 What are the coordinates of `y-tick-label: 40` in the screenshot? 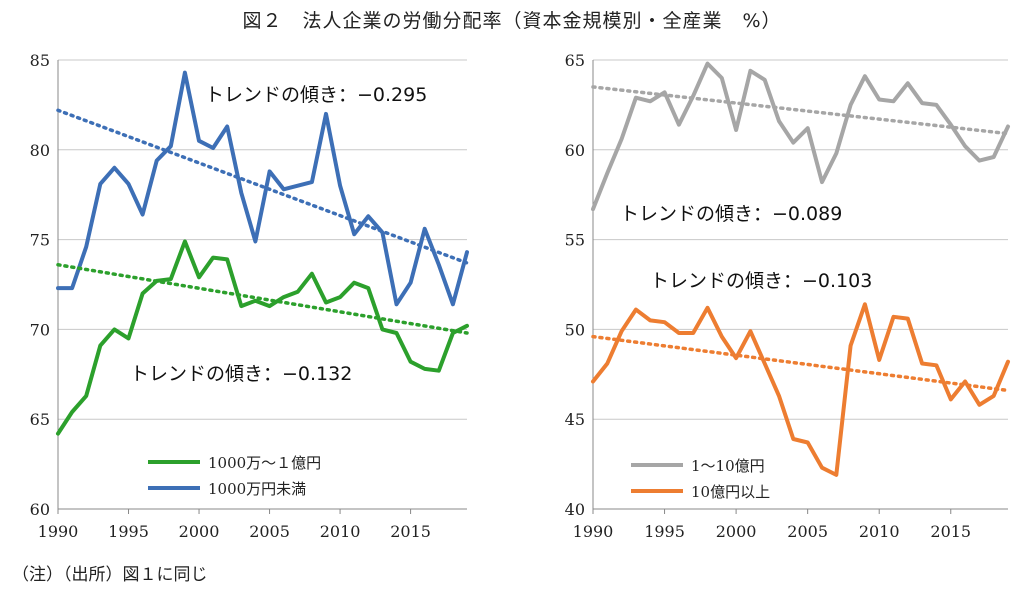 It's located at (575, 509).